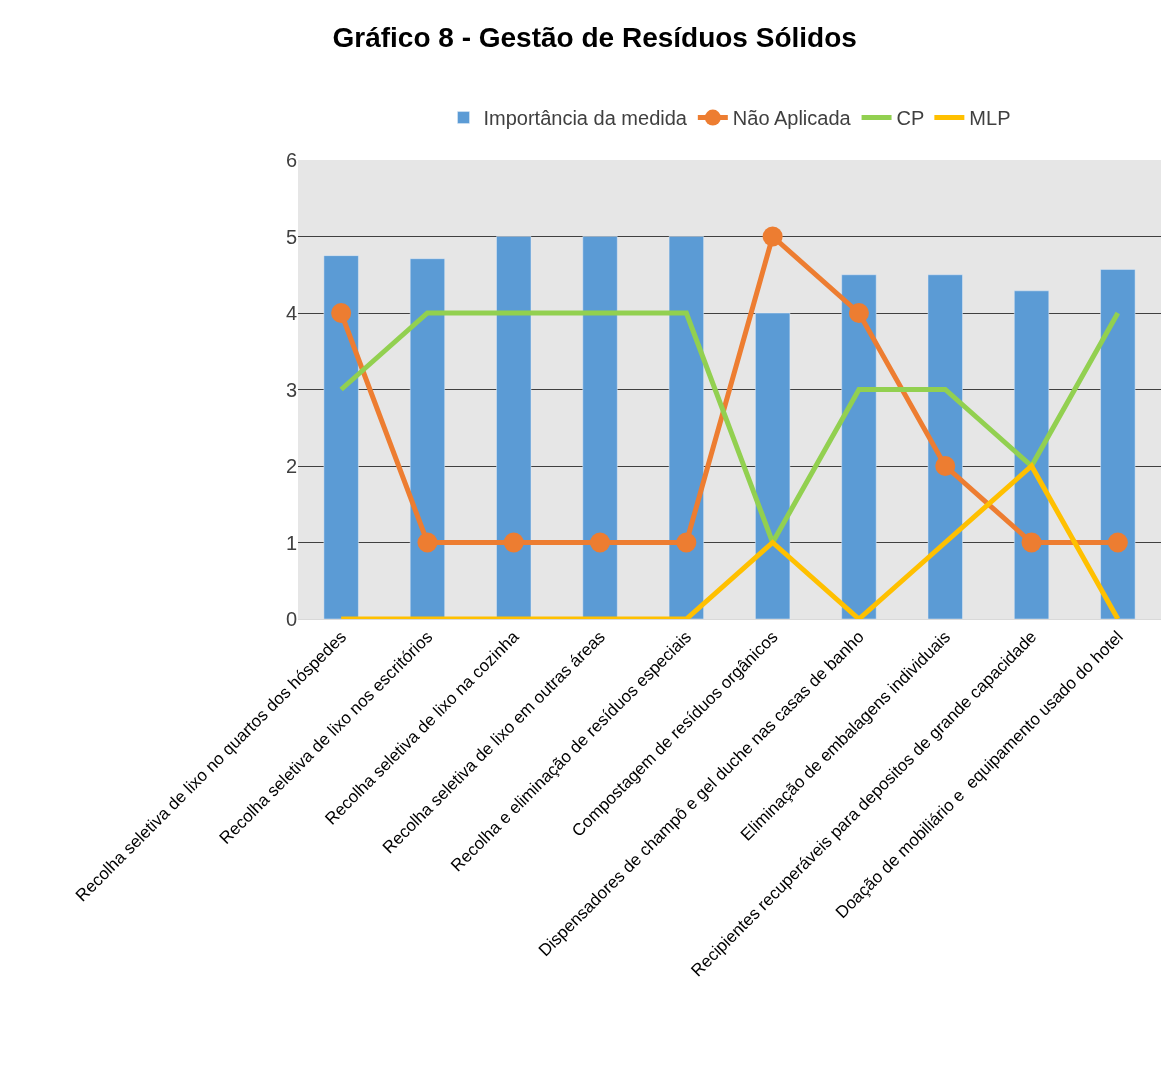 This screenshot has width=1166, height=1089. Describe the element at coordinates (291, 389) in the screenshot. I see `y-tick-label: 3` at that location.